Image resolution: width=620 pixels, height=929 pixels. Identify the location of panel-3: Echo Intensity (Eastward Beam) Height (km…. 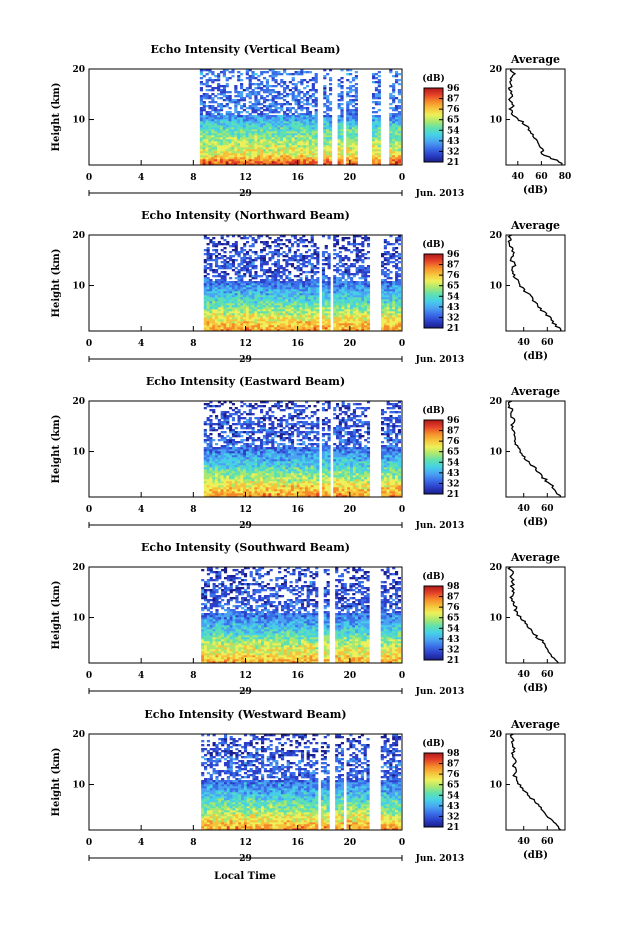
(308, 453).